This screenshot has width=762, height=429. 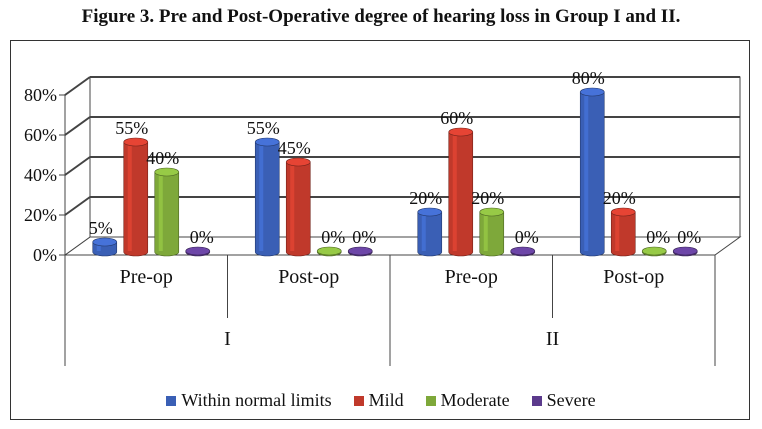 I want to click on legend-item: Mild, so click(x=378, y=400).